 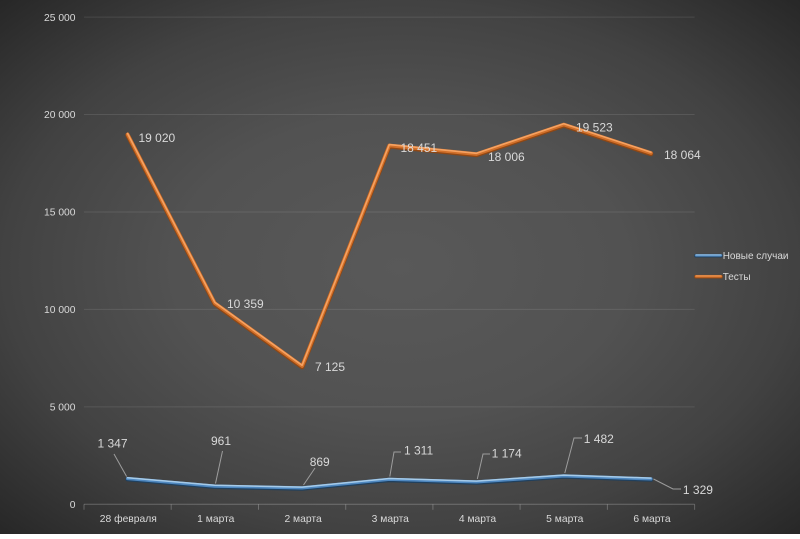 I want to click on svg-text: 1 311, so click(x=418, y=451).